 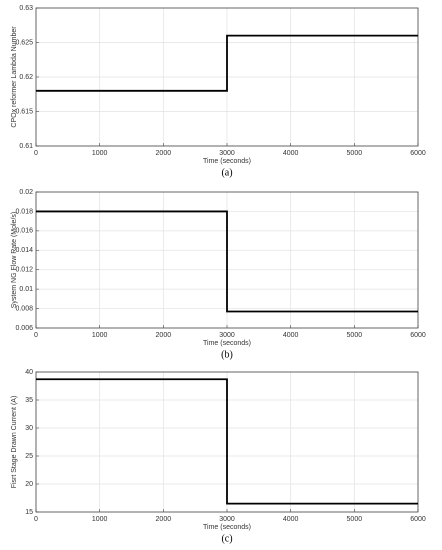 What do you see at coordinates (14, 77) in the screenshot?
I see `y-axis-label: CPOx reformer Lambda Number` at bounding box center [14, 77].